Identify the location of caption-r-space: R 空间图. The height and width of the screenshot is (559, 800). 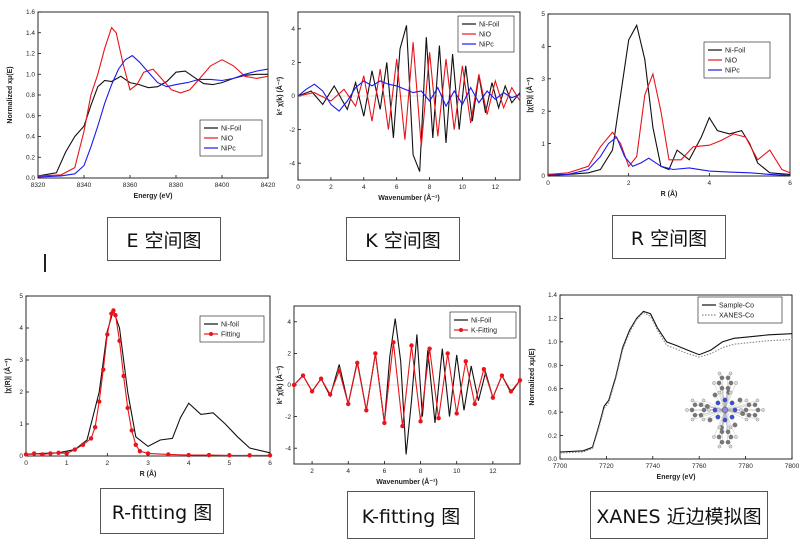
(669, 237).